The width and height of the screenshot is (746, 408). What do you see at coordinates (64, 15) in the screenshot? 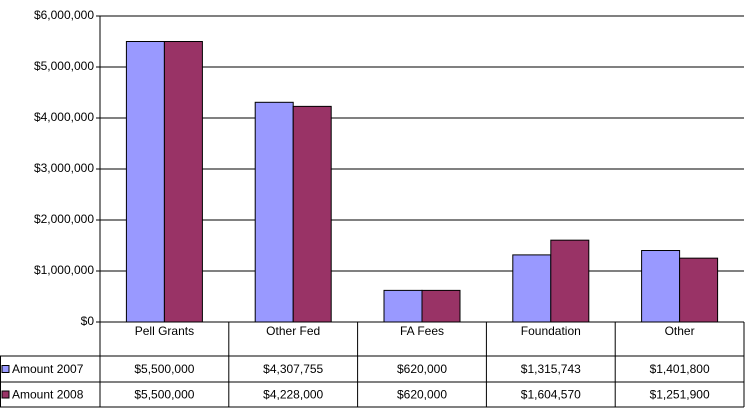
I see `y-tick-label: $6,000,000` at bounding box center [64, 15].